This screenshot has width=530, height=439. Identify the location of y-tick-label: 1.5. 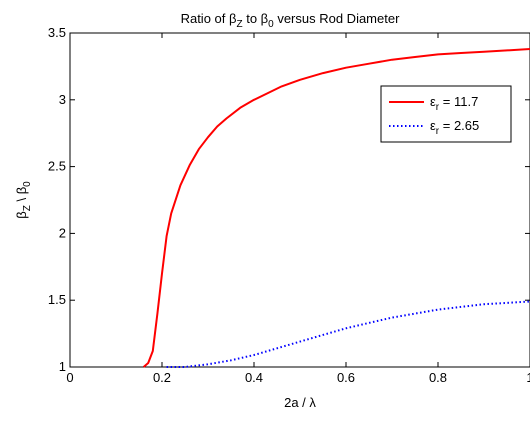
(57, 299).